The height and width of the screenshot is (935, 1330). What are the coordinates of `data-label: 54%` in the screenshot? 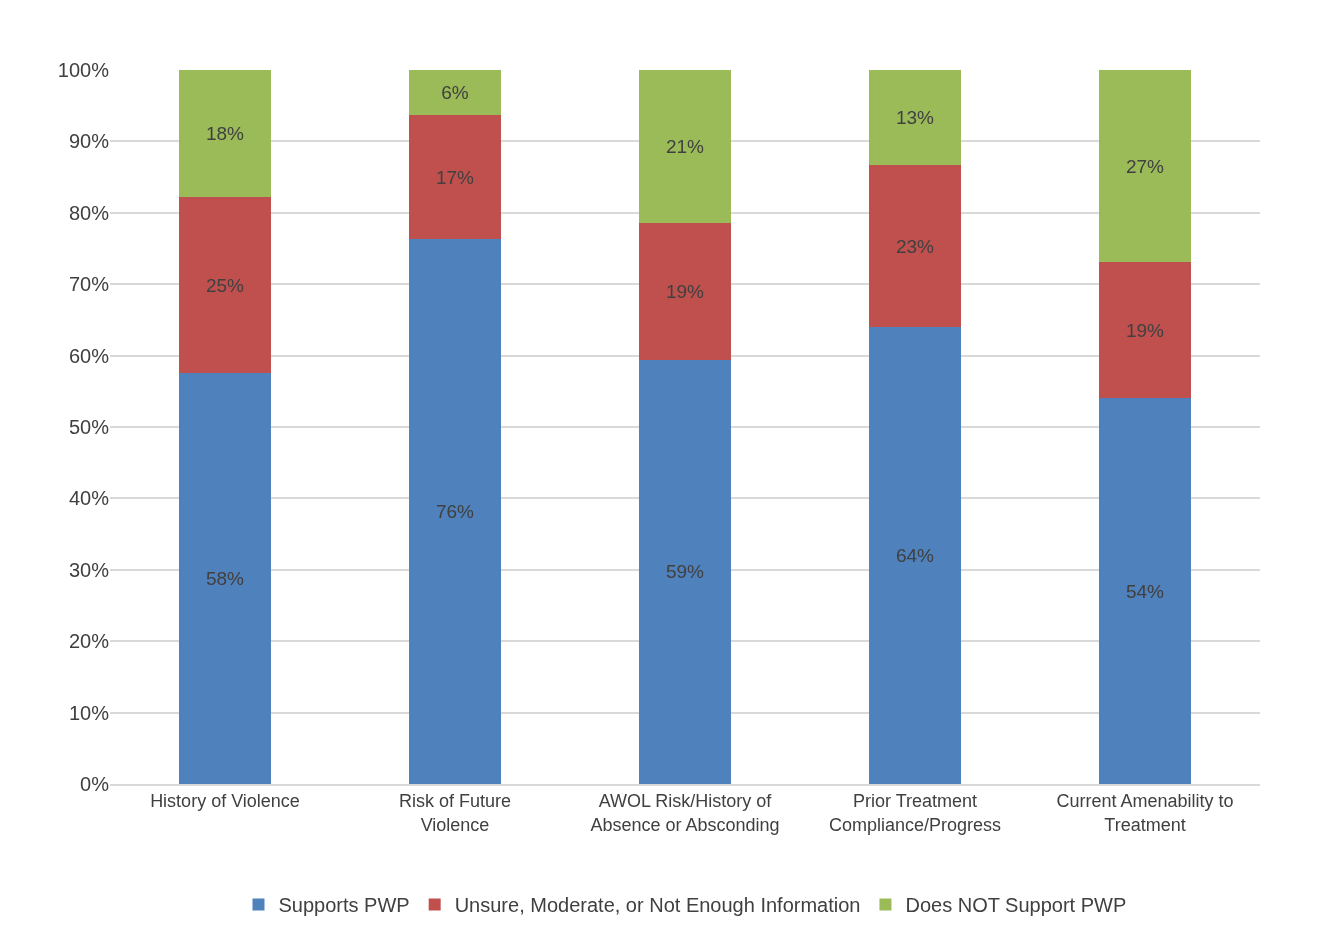 It's located at (1145, 591).